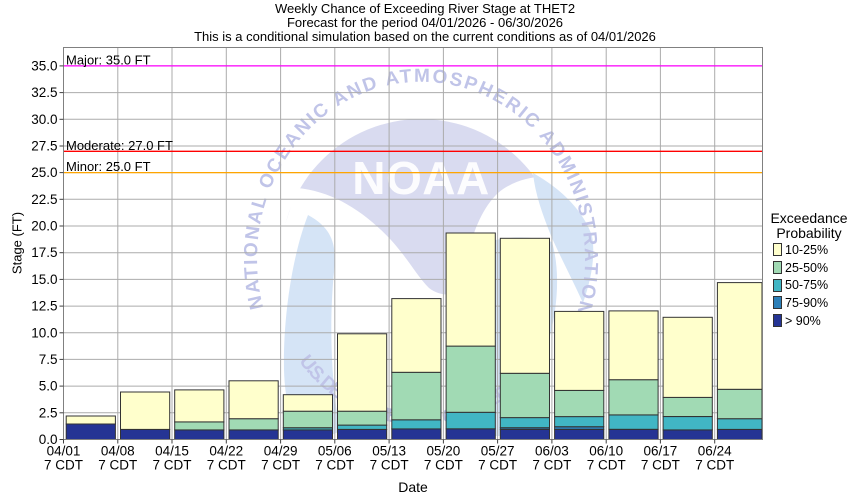 The width and height of the screenshot is (850, 500). I want to click on bar-04/08, so click(145, 415).